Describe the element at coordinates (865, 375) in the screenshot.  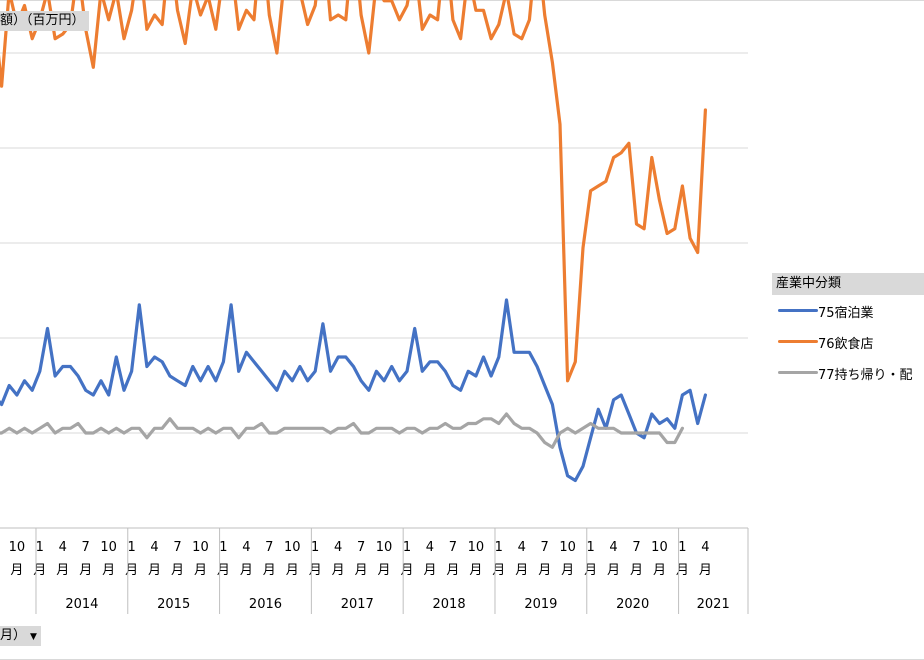
I see `legend-label-takeout: 77持ち帰り・配` at that location.